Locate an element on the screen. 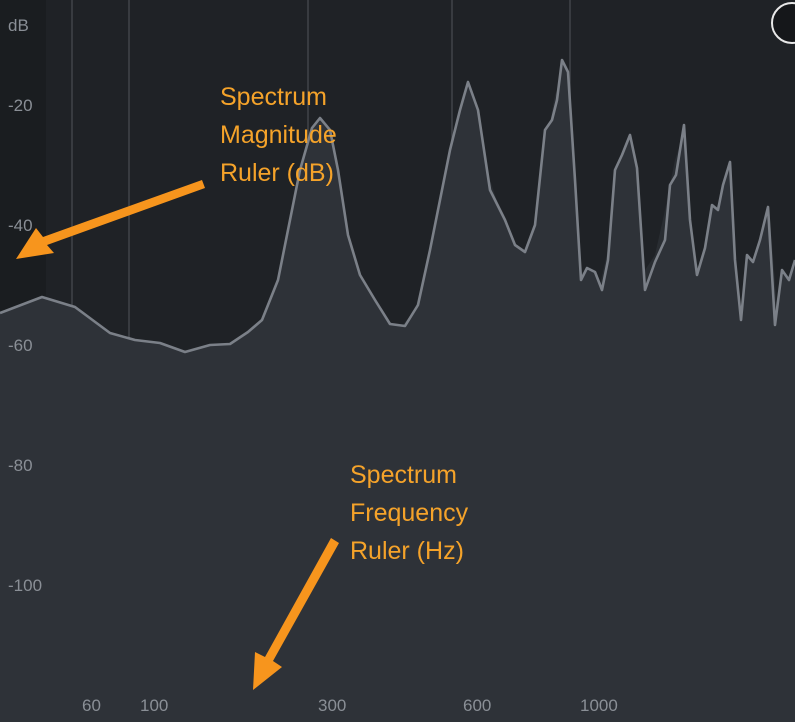 This screenshot has height=722, width=795. callout-line: Ruler (Hz) is located at coordinates (407, 551).